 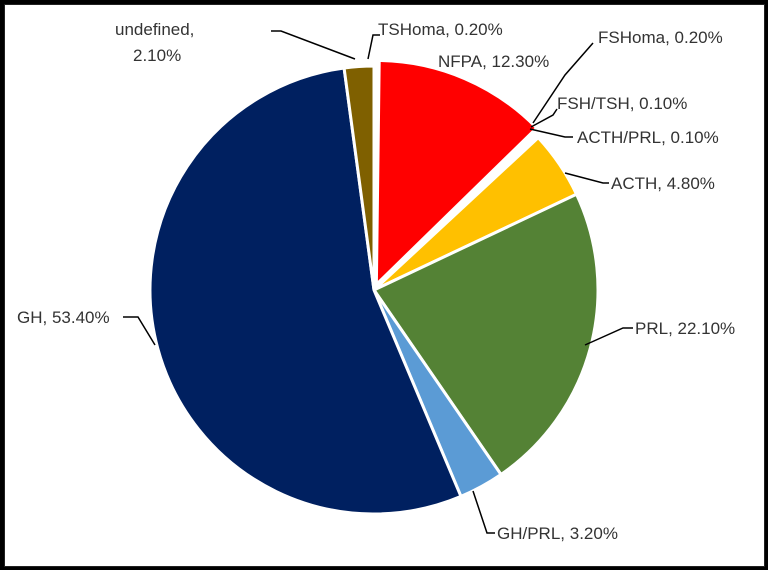 What do you see at coordinates (622, 103) in the screenshot?
I see `label-fsh-tsh: FSH/TSH, 0.10%` at bounding box center [622, 103].